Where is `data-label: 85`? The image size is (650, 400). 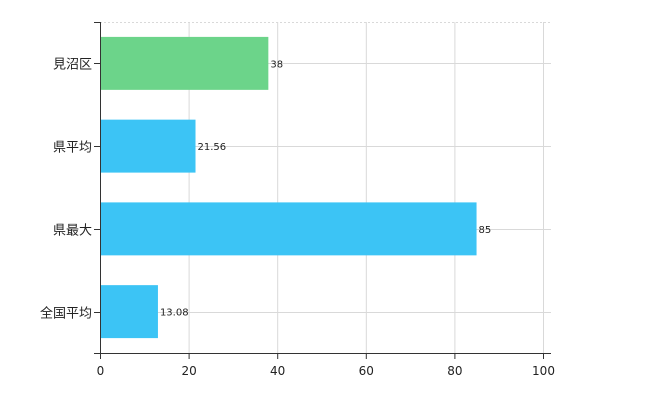
data-label: 85 is located at coordinates (485, 230).